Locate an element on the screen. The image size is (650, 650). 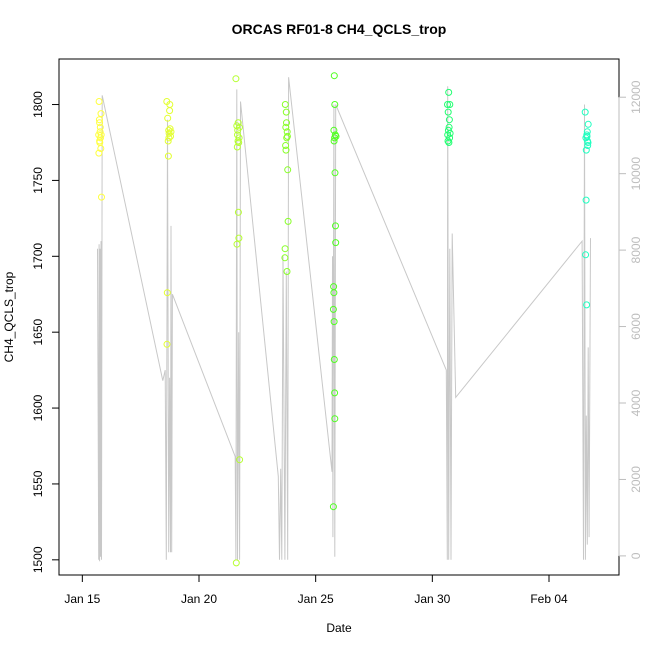
x-tick-label-4: Feb 04 is located at coordinates (549, 599).